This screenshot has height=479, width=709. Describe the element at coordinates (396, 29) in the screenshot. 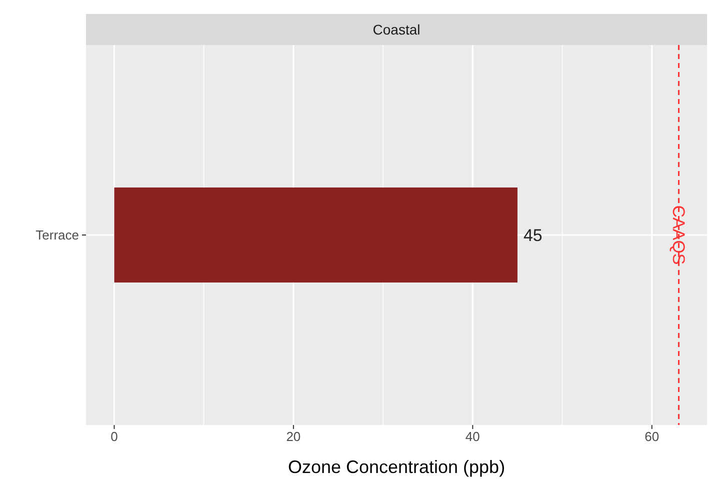

I see `chart-title: Coastal` at that location.